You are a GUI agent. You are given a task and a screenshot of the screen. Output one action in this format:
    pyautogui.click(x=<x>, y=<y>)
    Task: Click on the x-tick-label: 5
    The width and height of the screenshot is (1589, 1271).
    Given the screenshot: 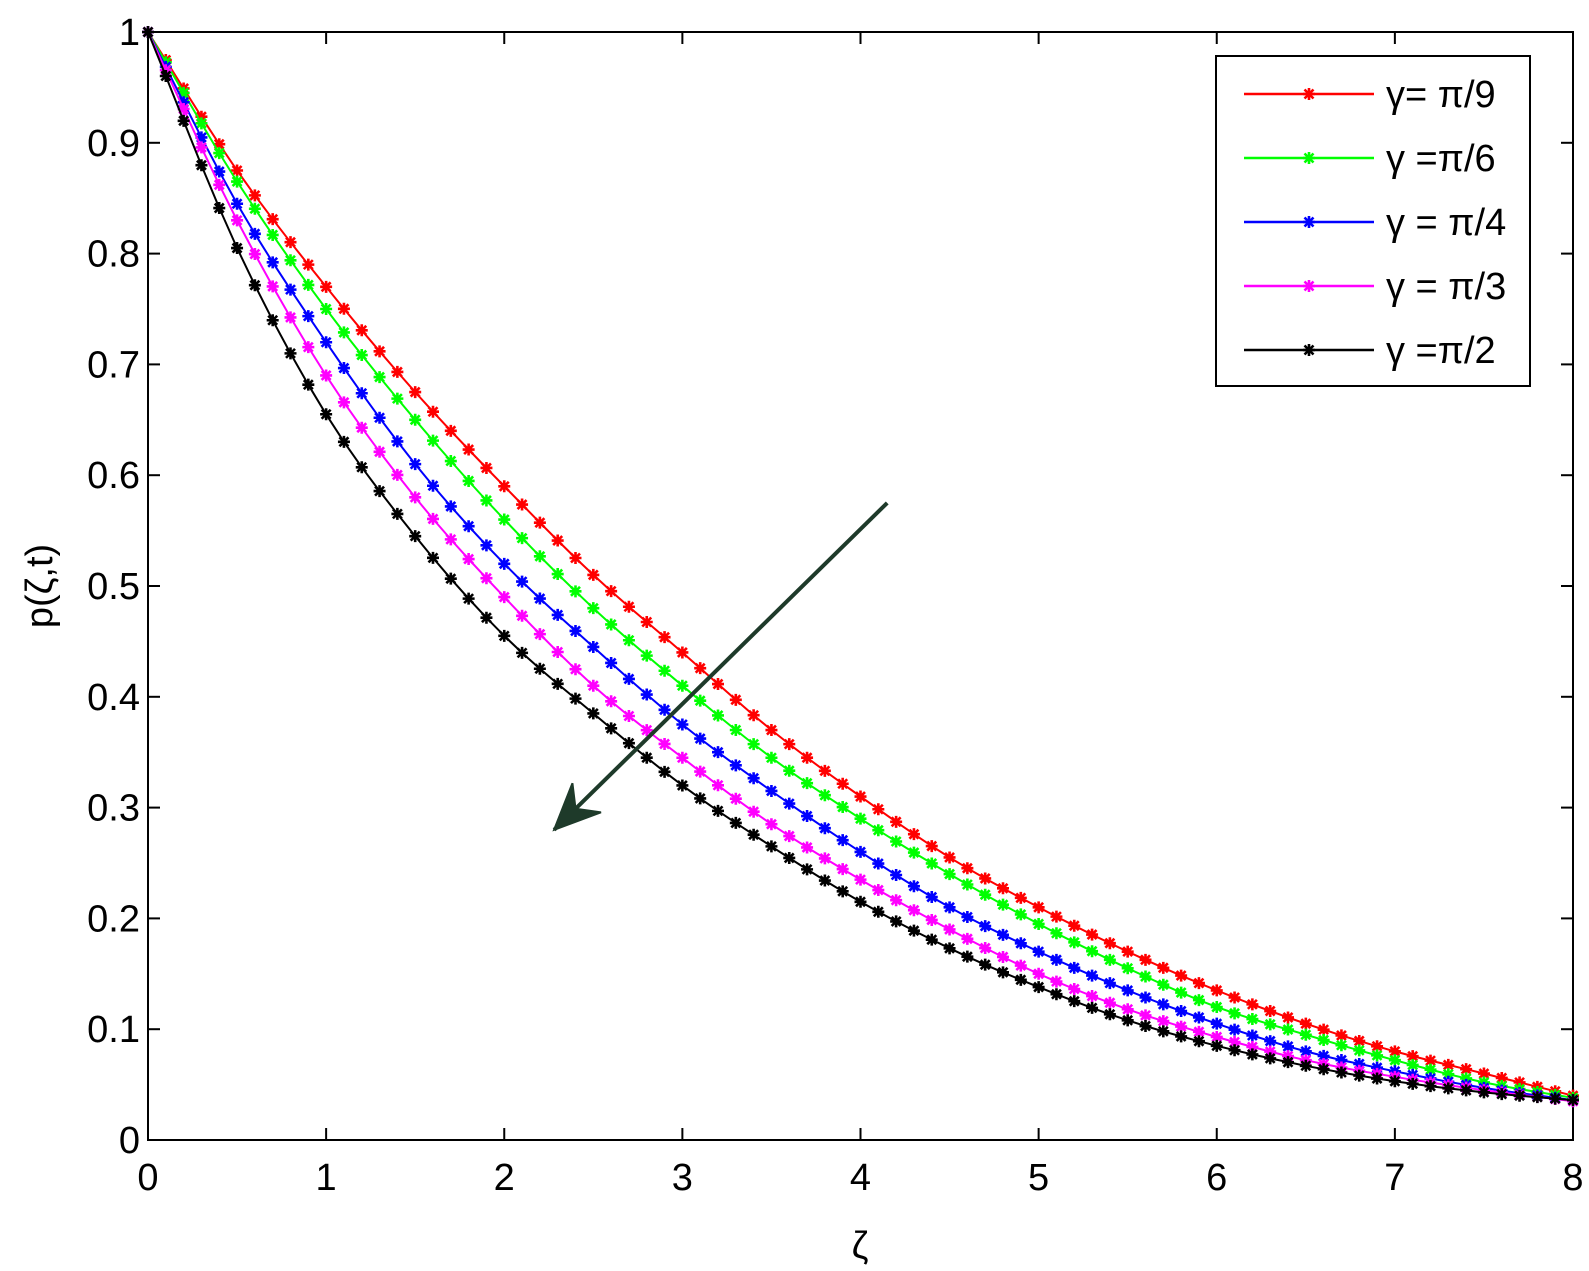 What is the action you would take?
    pyautogui.click(x=1038, y=1178)
    